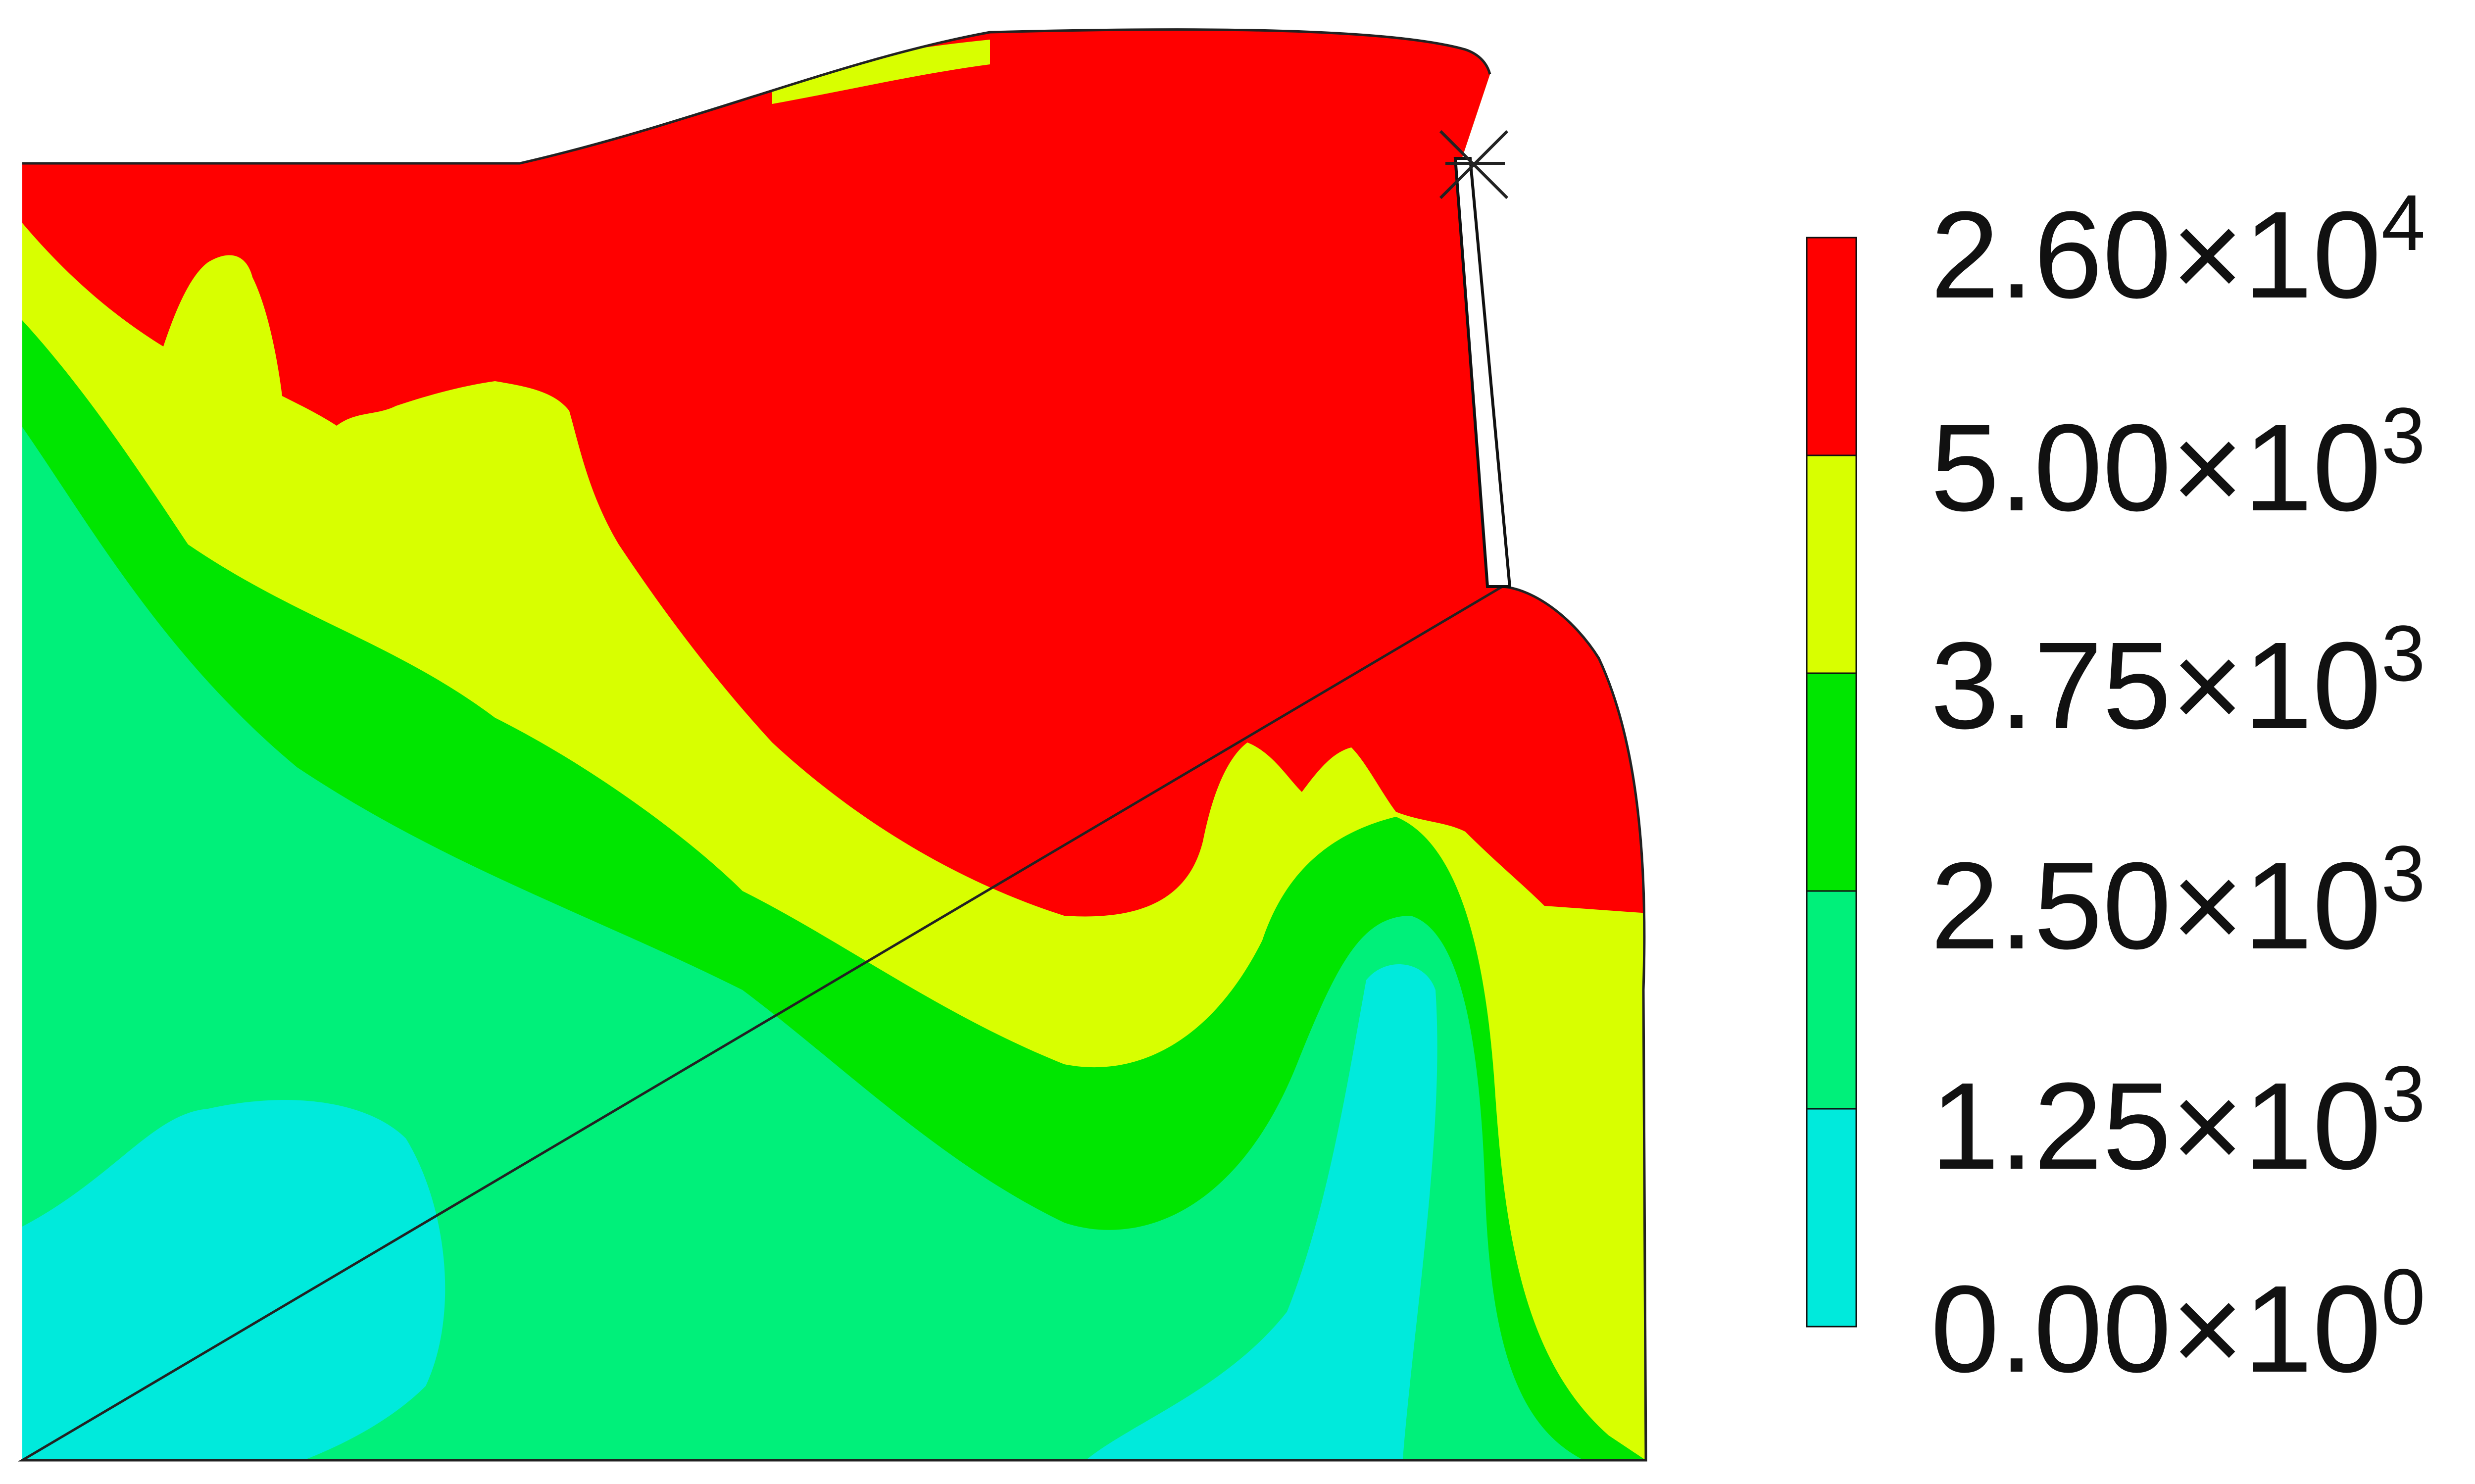 The height and width of the screenshot is (1484, 2475). Describe the element at coordinates (1474, 164) in the screenshot. I see `crack-tip-marker` at that location.